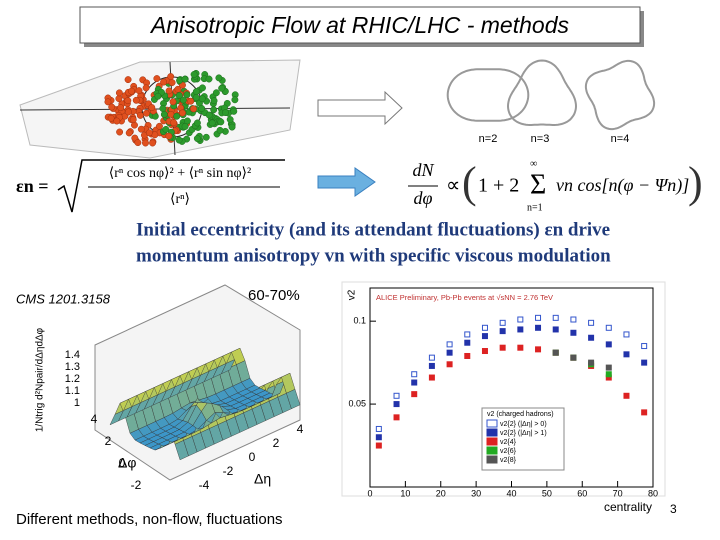 The height and width of the screenshot is (540, 720). Describe the element at coordinates (523, 424) in the screenshot. I see `legend-label: v2{2} (|Δη| > 0)` at that location.